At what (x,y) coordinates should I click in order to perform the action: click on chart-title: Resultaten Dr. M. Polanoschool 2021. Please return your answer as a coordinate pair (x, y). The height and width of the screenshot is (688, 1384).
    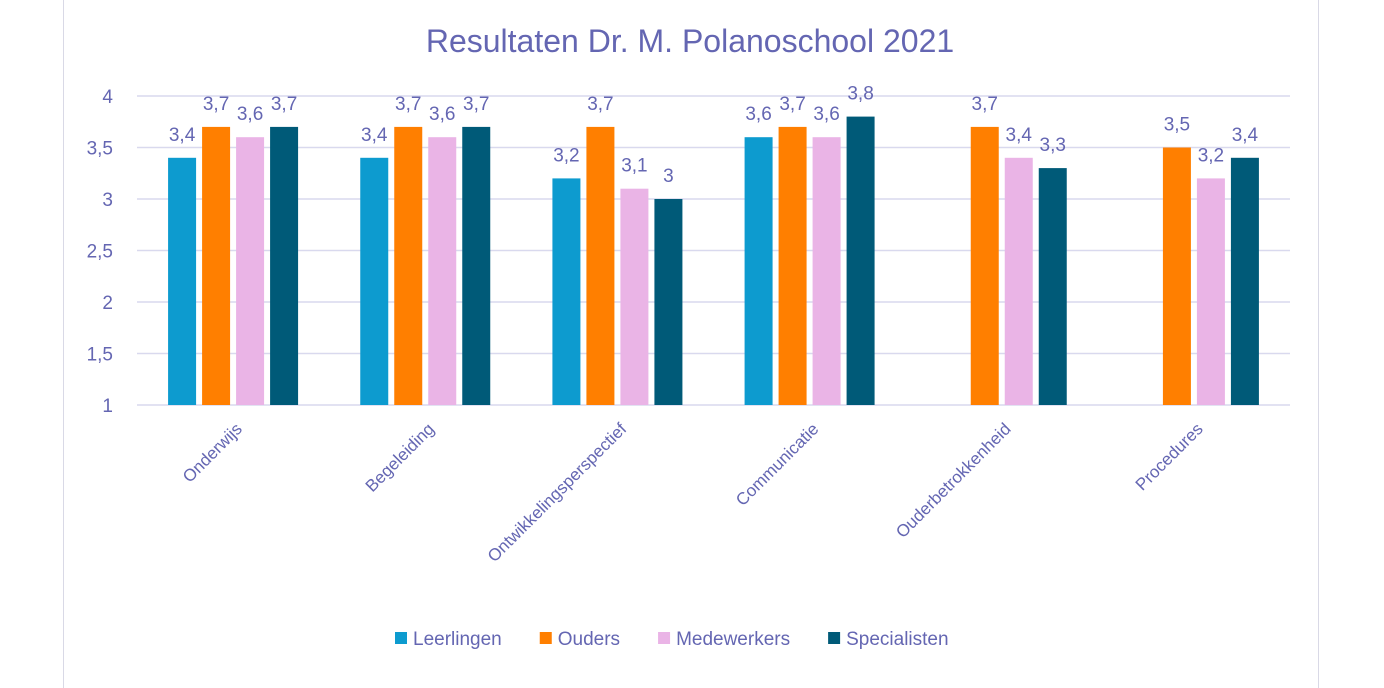
    Looking at the image, I should click on (690, 41).